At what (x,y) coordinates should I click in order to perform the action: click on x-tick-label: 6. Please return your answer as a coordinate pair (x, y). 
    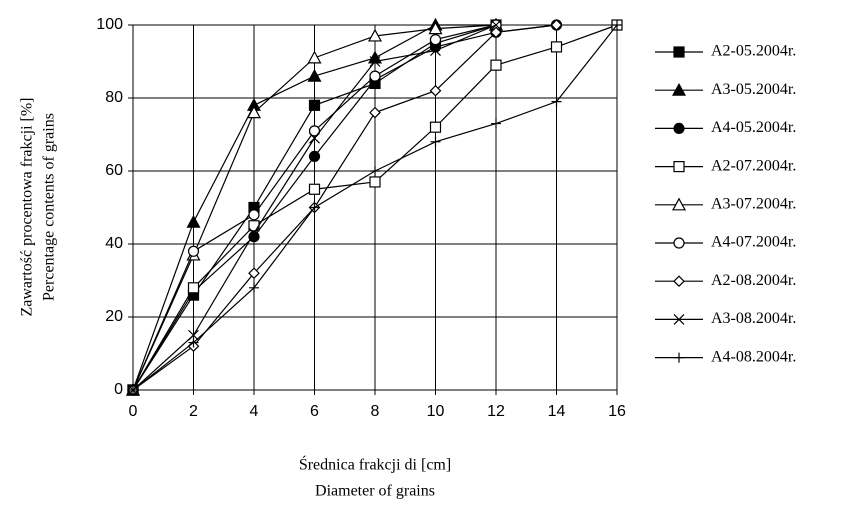
    Looking at the image, I should click on (314, 411).